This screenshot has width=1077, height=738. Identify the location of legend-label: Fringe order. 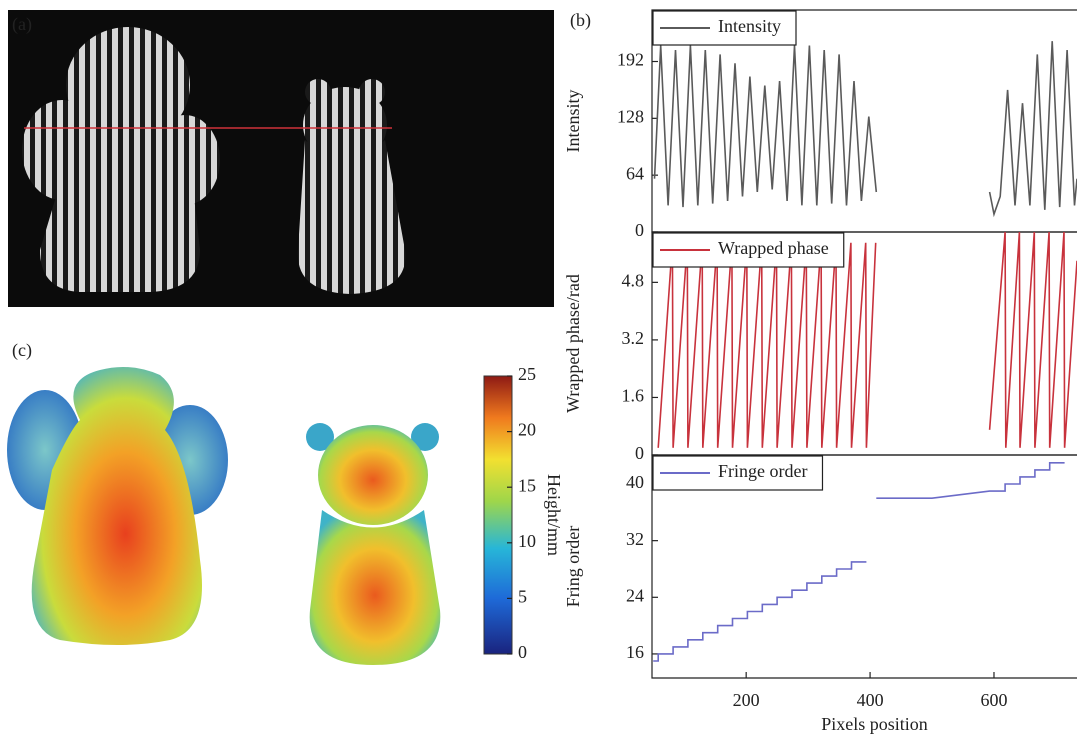
(762, 471).